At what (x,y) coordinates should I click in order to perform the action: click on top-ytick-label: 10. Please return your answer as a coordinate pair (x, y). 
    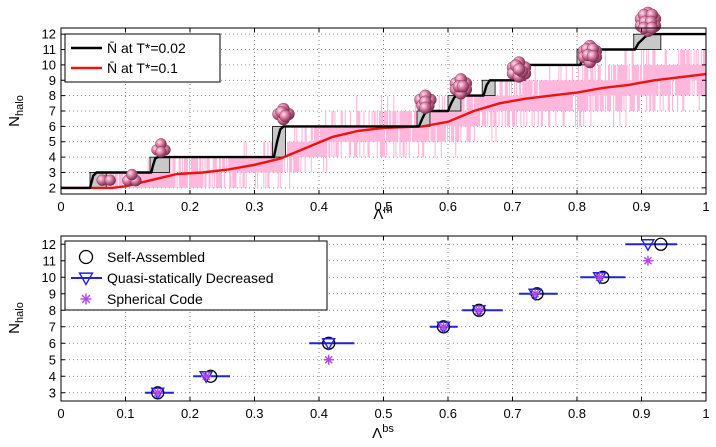
    Looking at the image, I should click on (49, 64).